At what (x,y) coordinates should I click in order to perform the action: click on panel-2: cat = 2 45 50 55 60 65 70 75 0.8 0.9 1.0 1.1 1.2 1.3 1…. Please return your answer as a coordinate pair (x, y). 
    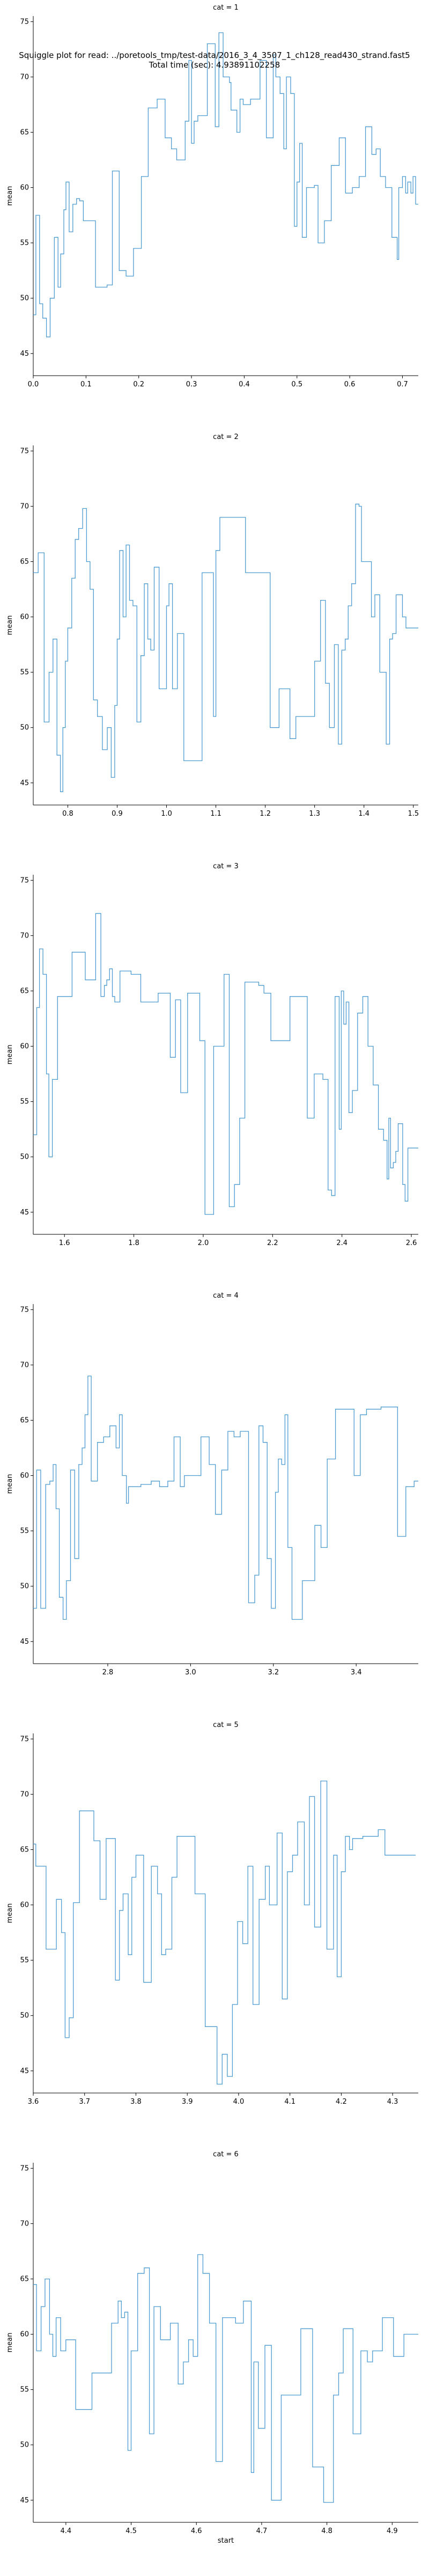
    Looking at the image, I should click on (212, 625).